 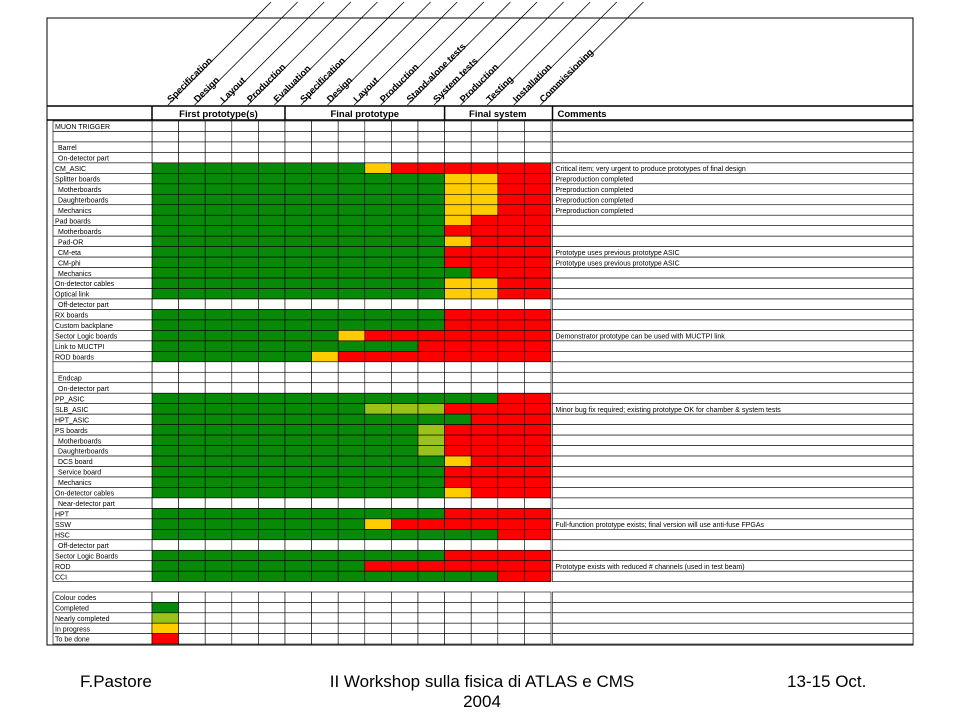 I want to click on legend-label: Colour codes, so click(x=76, y=598).